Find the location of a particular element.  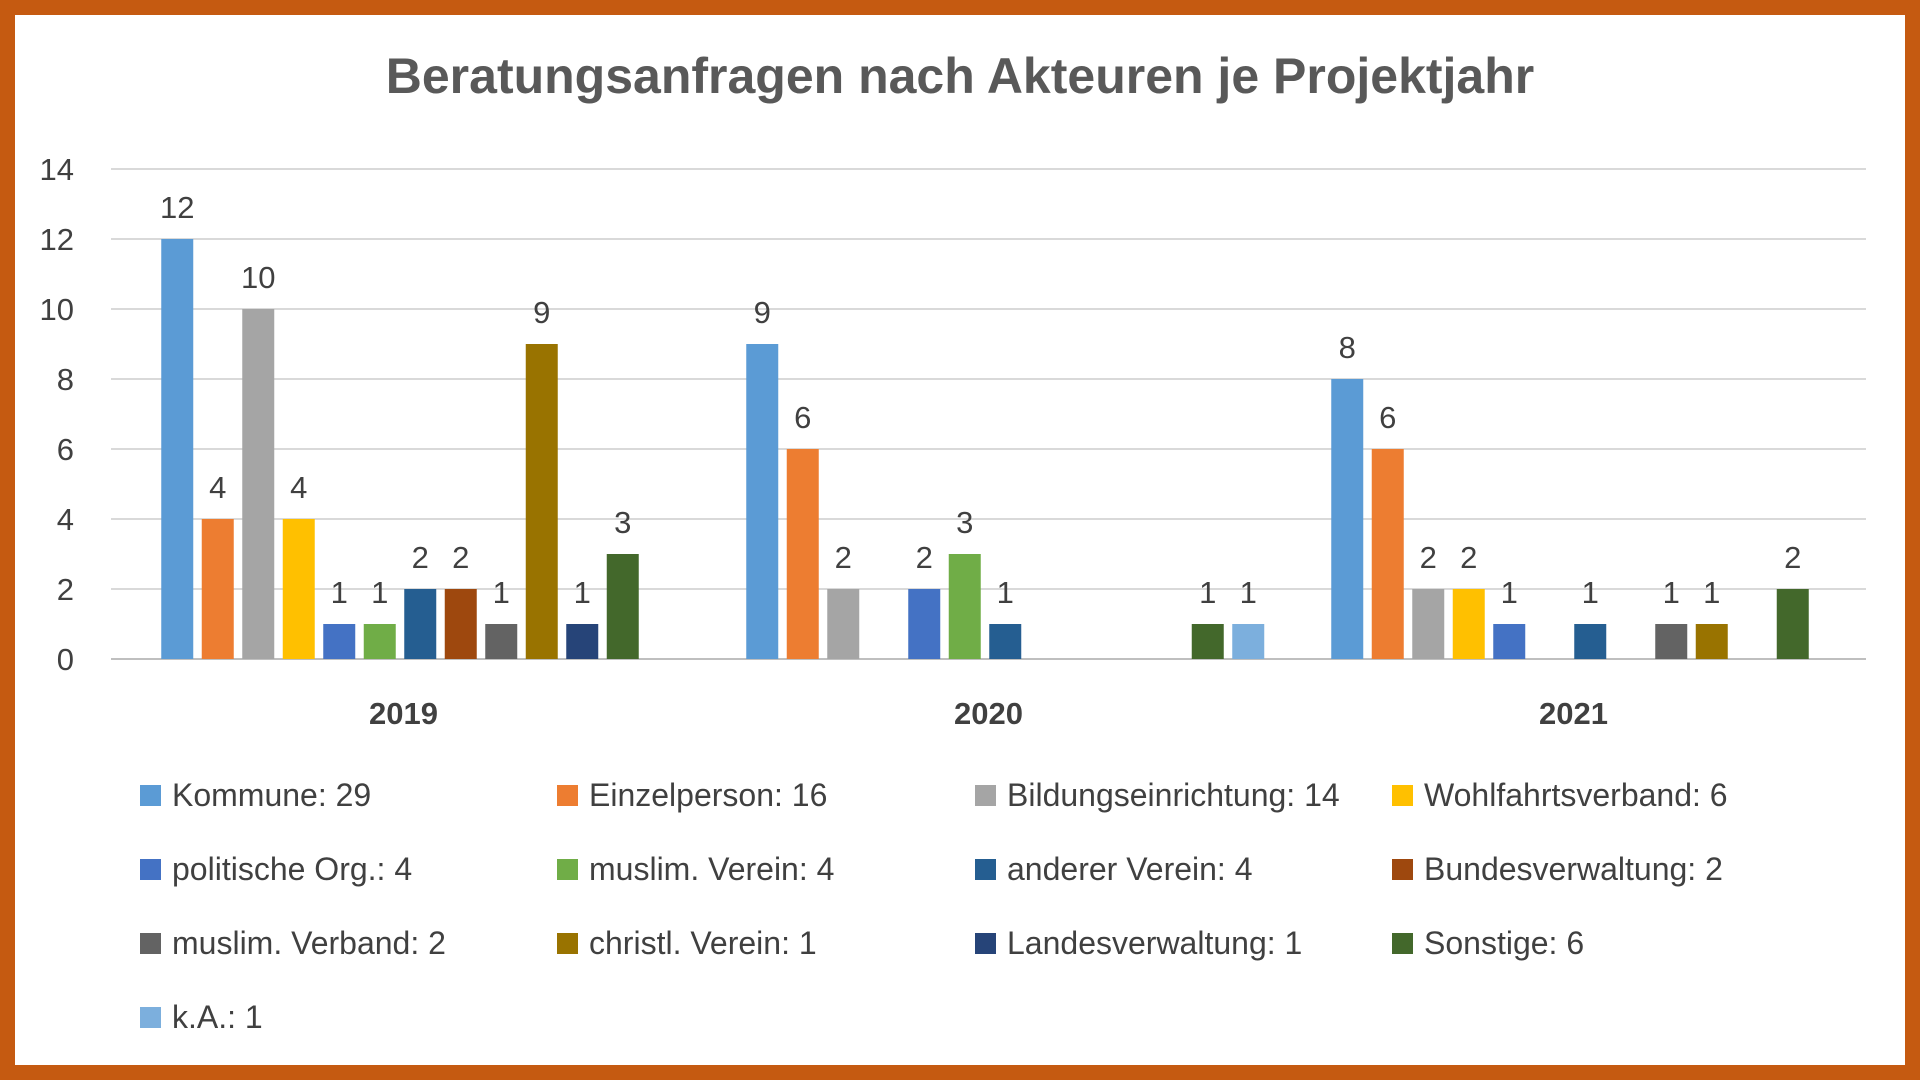

legend-label: Bundesverwaltung: 2 is located at coordinates (1573, 869).